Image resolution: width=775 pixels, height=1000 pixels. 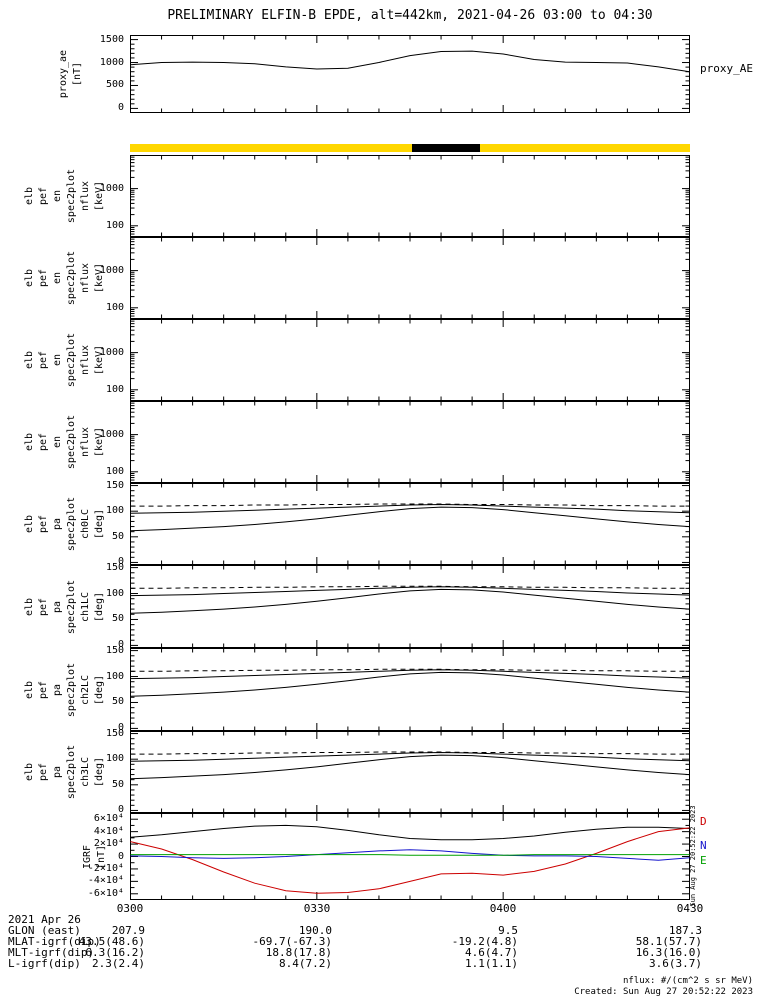 I want to click on panel-pitch-angle-ch2lc: 0 50 100 150 elb pef pa spec2plot ch2LC [deg], so click(x=357, y=689).